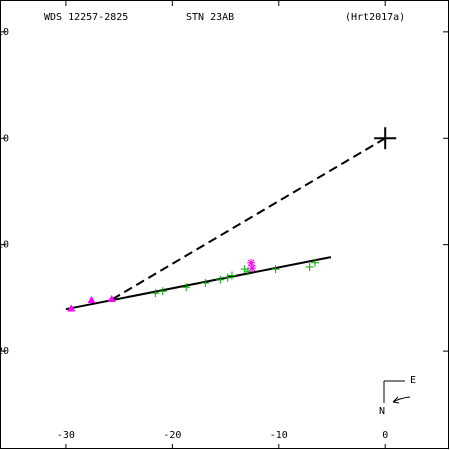 This screenshot has height=450, width=450. I want to click on y-tick-label: 10, so click(4, 32).